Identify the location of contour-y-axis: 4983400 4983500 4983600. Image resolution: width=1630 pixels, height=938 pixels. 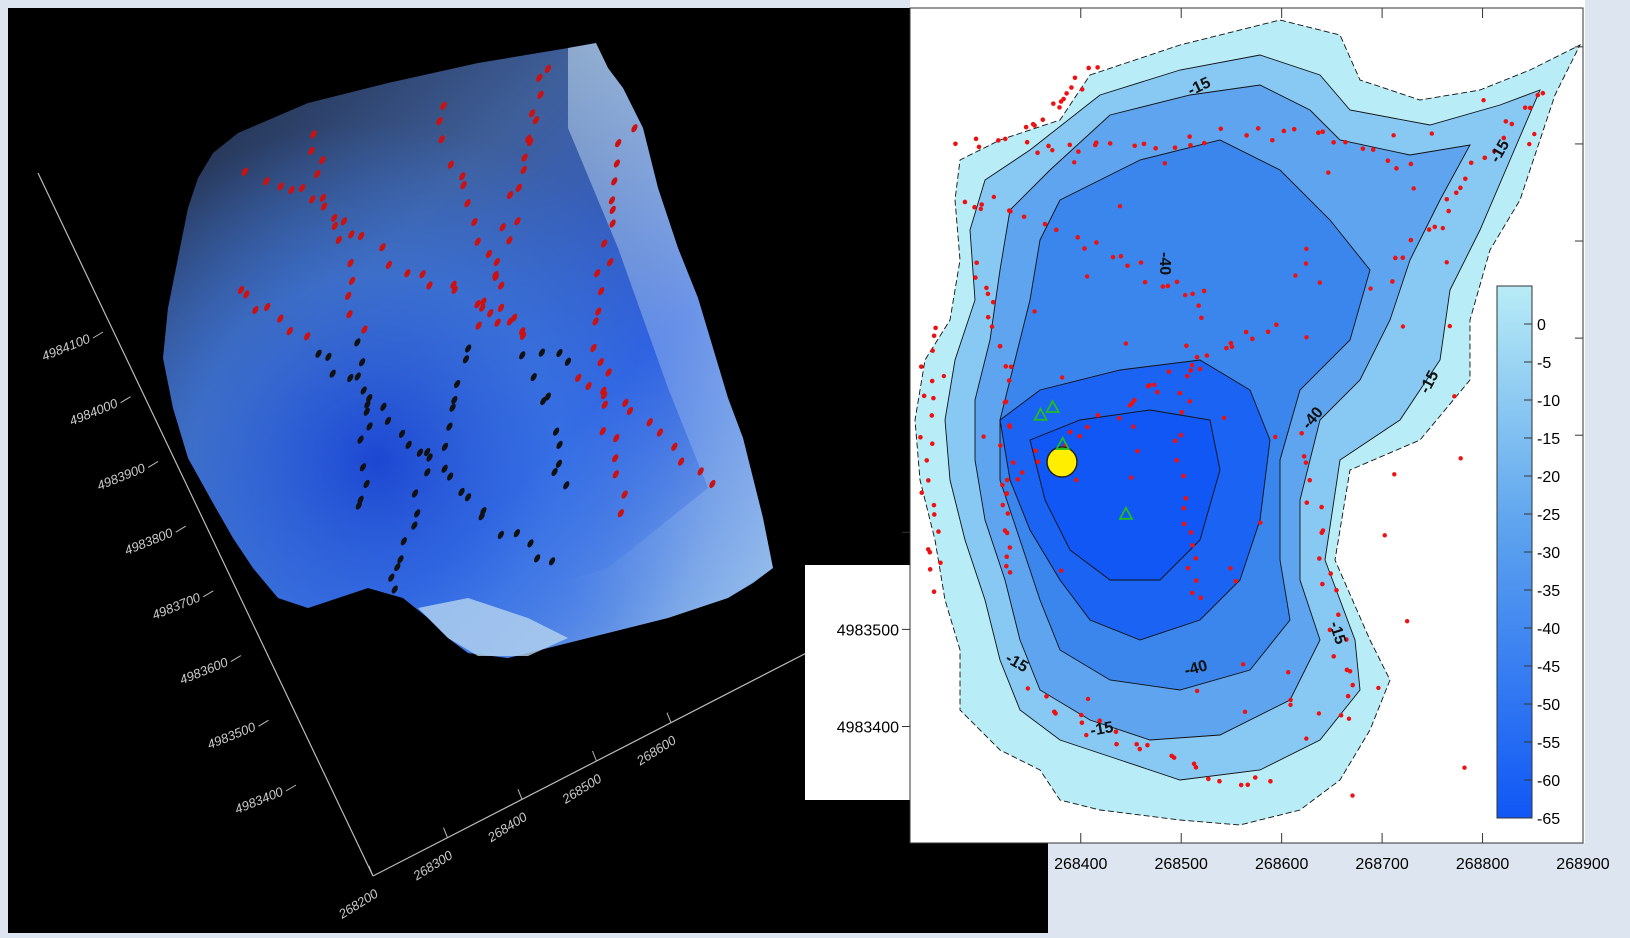
(873, 630).